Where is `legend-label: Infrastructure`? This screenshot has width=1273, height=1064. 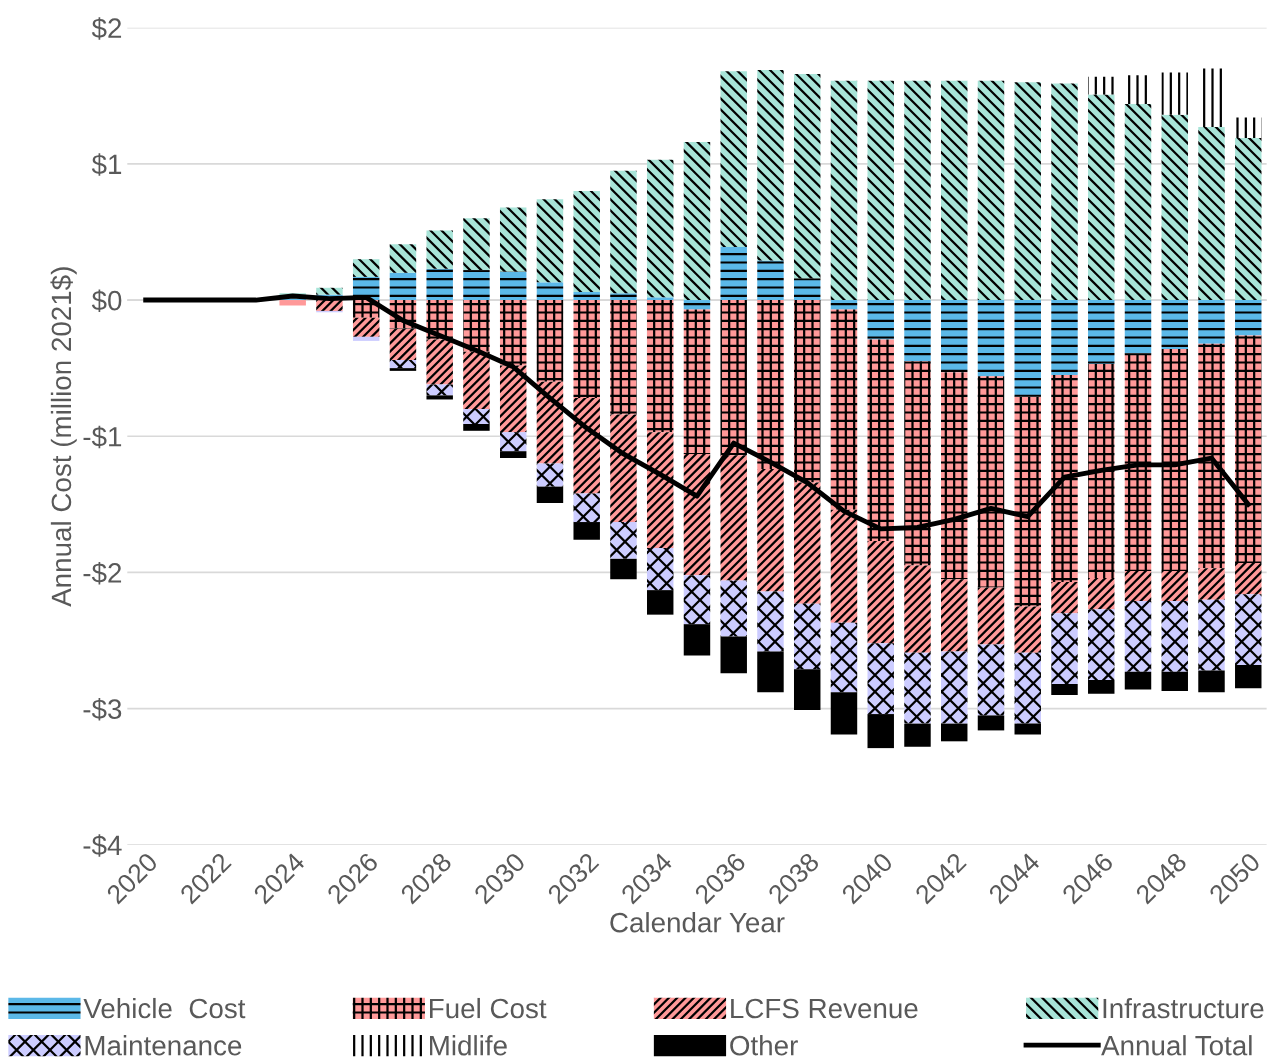 legend-label: Infrastructure is located at coordinates (1183, 1008).